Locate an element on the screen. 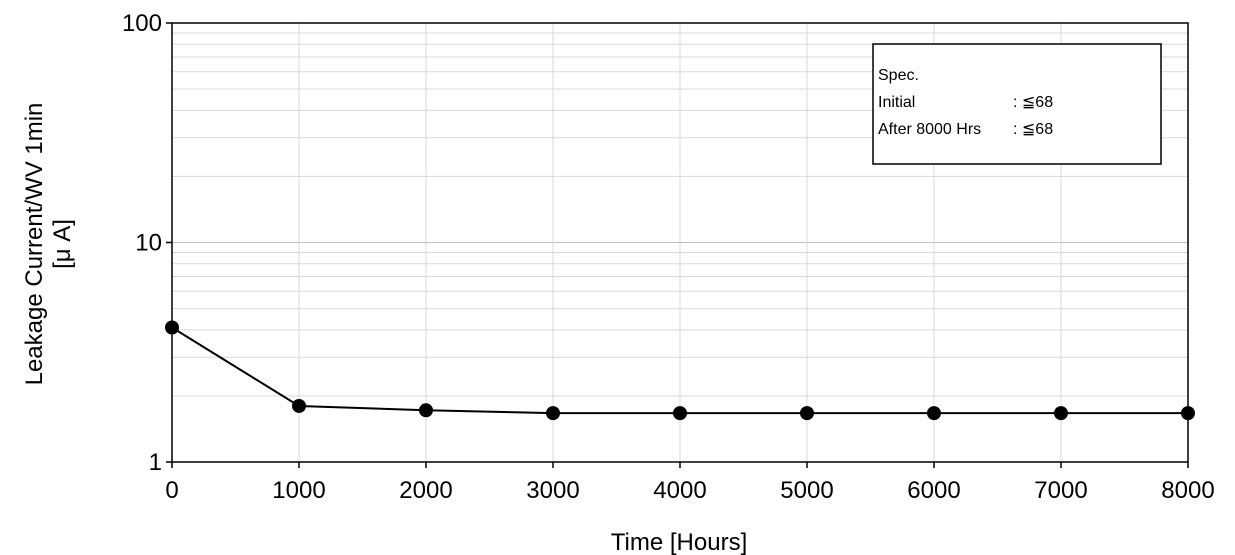 The image size is (1235, 555). x-axis-title: Time [Hours] is located at coordinates (679, 542).